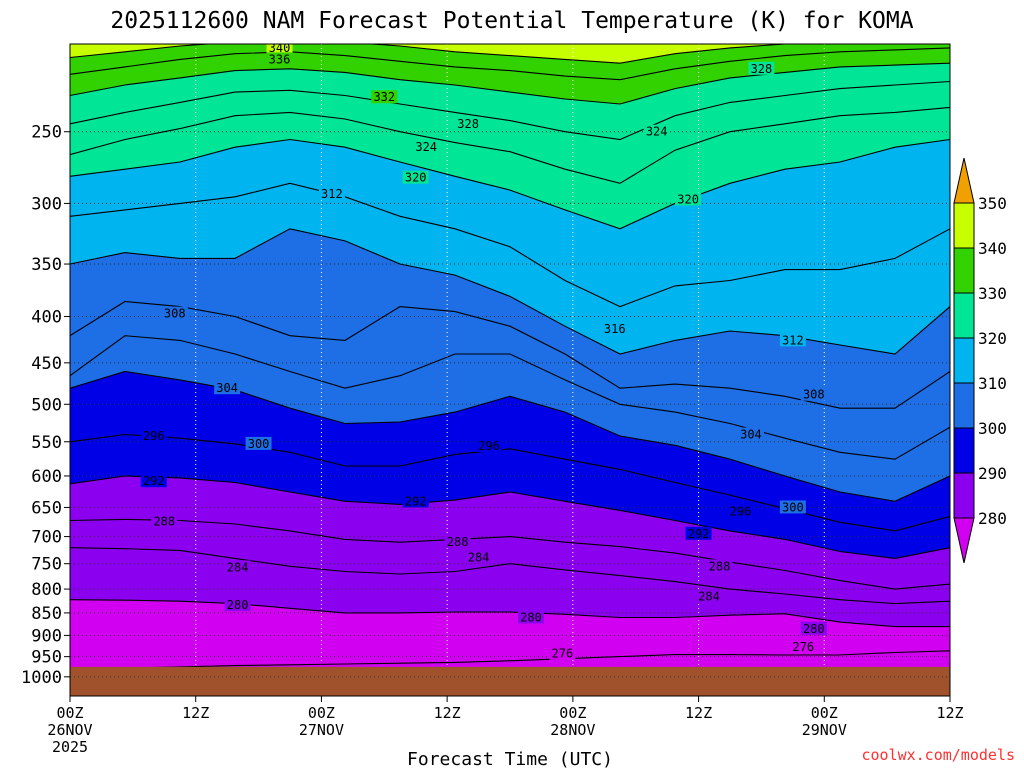  What do you see at coordinates (46, 565) in the screenshot?
I see `y-tick-label: 750` at bounding box center [46, 565].